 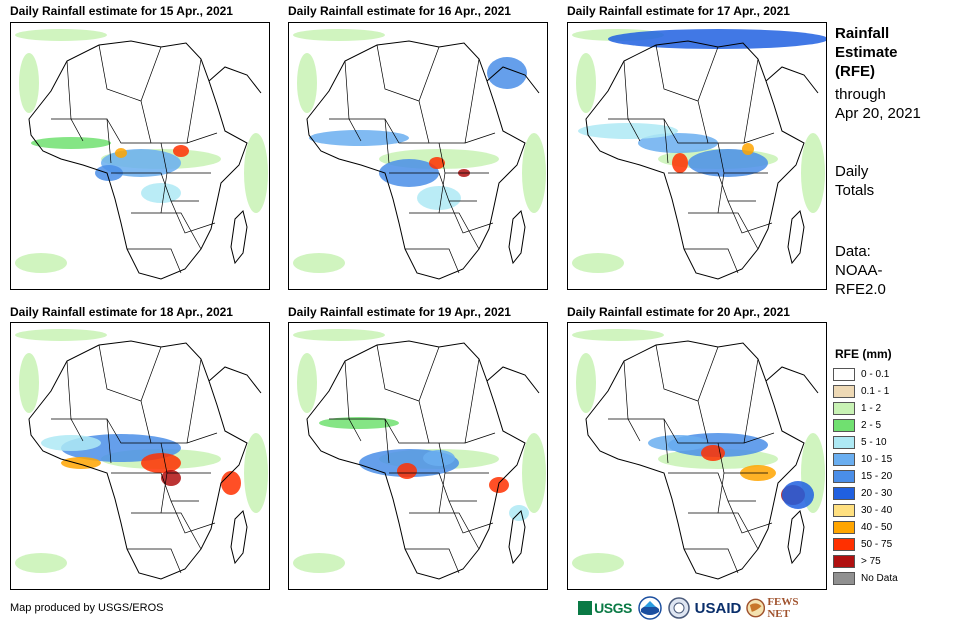 I want to click on side-data-label: Data:, so click(x=853, y=251).